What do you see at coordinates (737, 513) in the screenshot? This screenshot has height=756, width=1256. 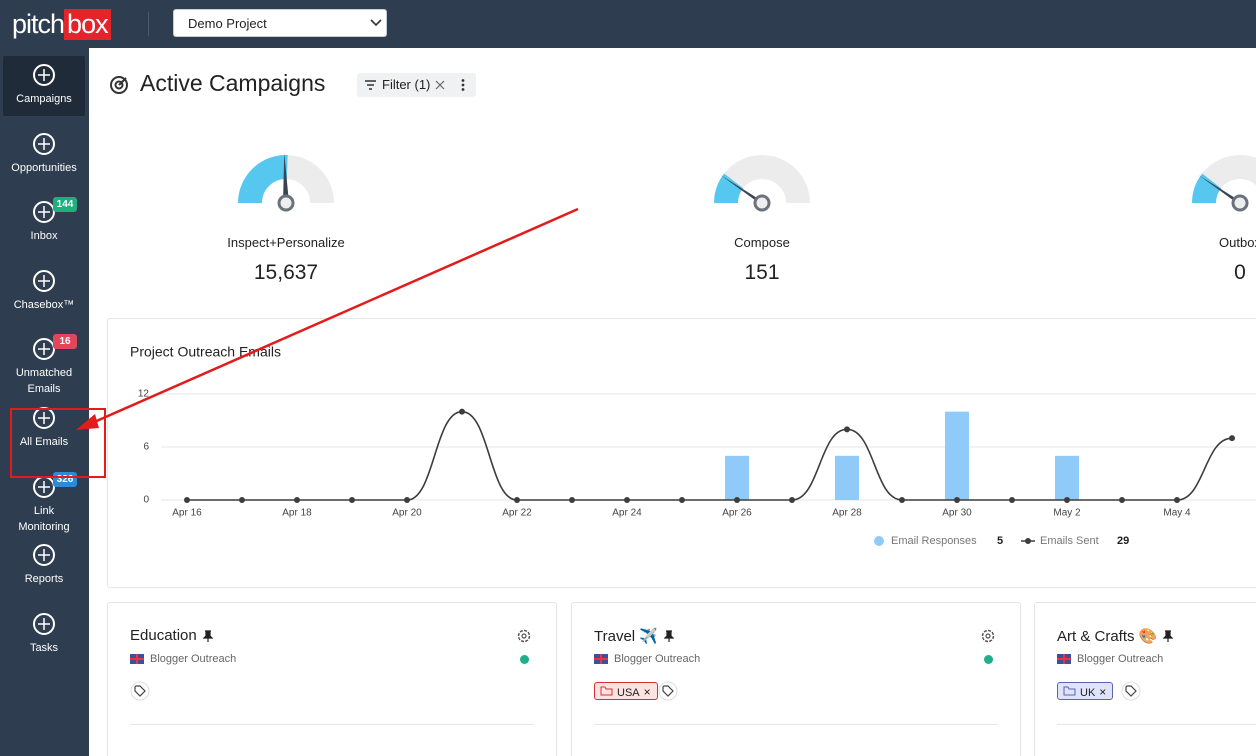 I see `x-tick-label: Apr 26` at bounding box center [737, 513].